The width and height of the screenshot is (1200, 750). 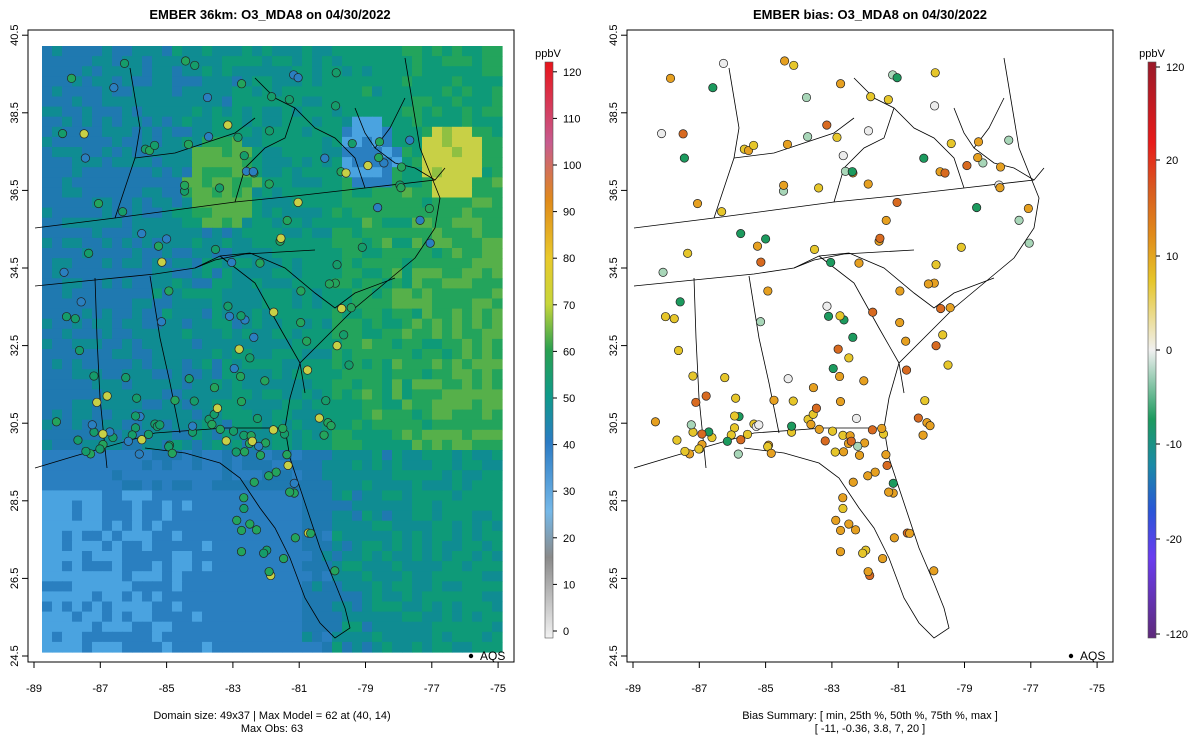 What do you see at coordinates (870, 14) in the screenshot?
I see `right-map-title: EMBER bias: O3_MDA8 on 04/30/2022` at bounding box center [870, 14].